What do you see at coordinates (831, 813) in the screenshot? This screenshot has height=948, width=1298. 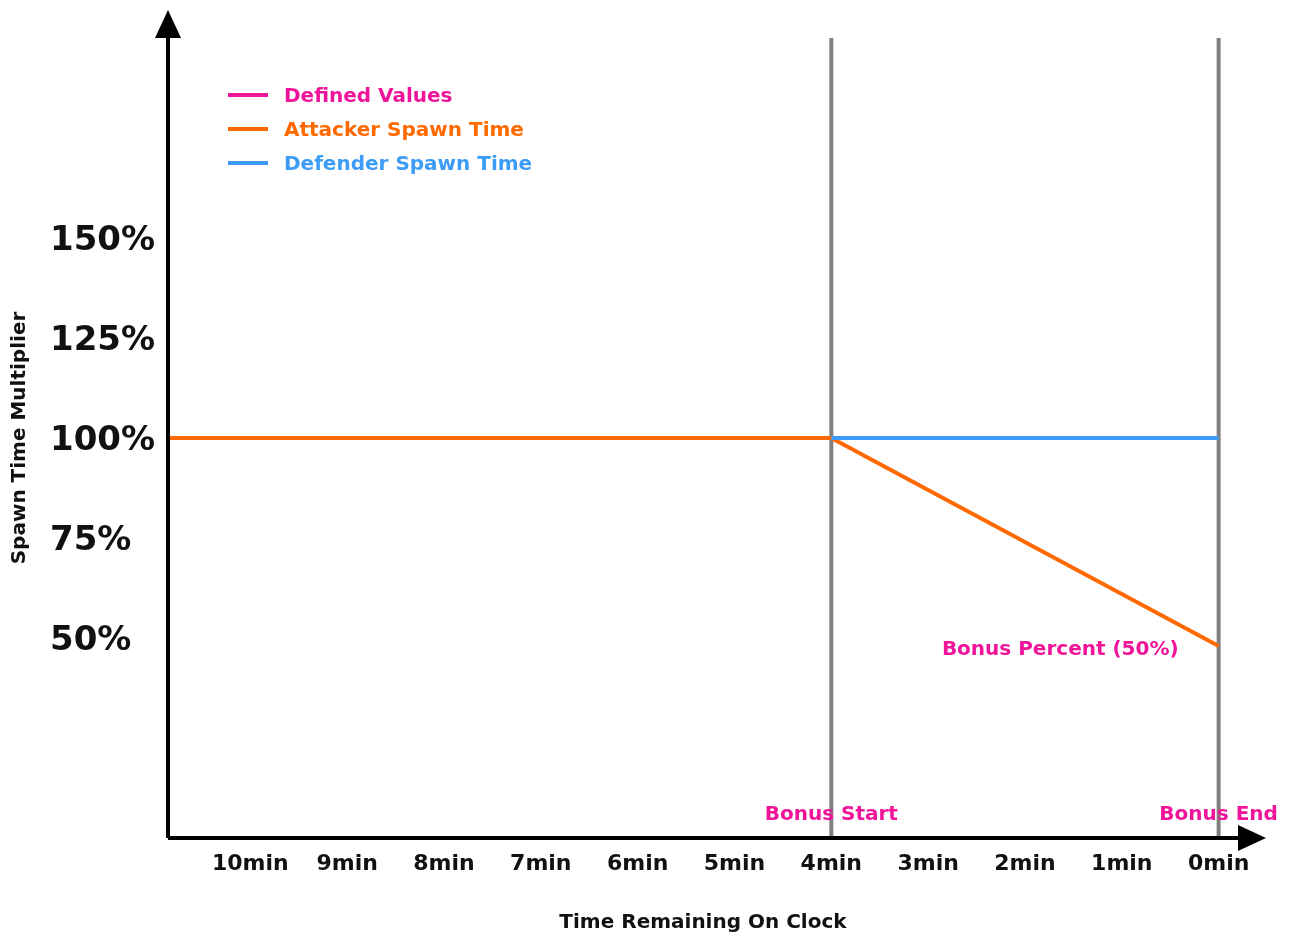 I see `ref-line-label: Bonus Start` at bounding box center [831, 813].